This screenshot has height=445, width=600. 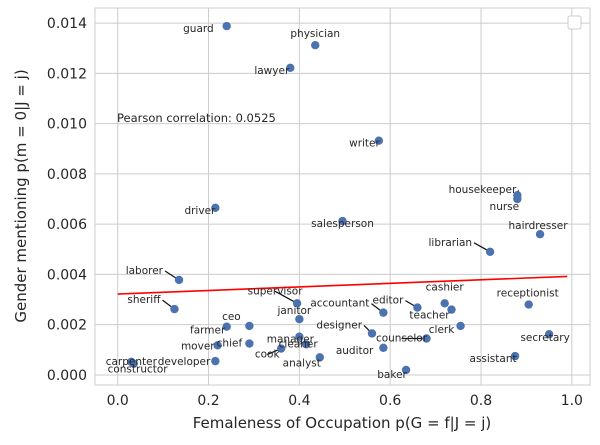 I want to click on point-physician, so click(x=315, y=45).